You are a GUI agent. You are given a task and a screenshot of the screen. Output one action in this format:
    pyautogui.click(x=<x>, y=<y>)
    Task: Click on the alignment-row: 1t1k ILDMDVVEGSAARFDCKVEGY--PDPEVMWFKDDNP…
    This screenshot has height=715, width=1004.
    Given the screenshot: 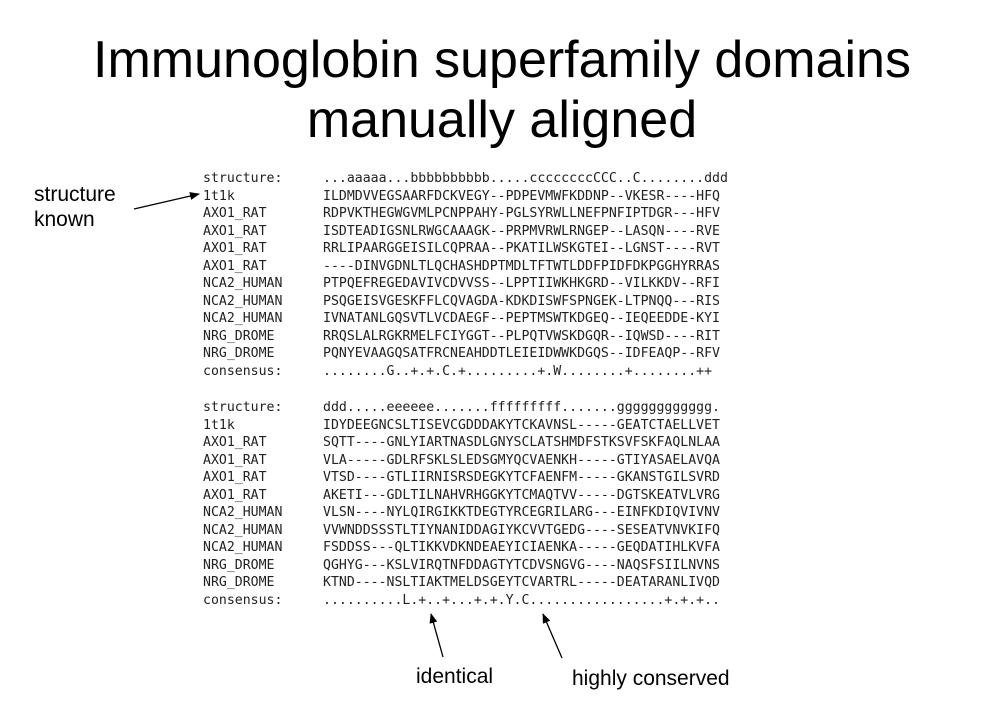 What is the action you would take?
    pyautogui.click(x=465, y=197)
    